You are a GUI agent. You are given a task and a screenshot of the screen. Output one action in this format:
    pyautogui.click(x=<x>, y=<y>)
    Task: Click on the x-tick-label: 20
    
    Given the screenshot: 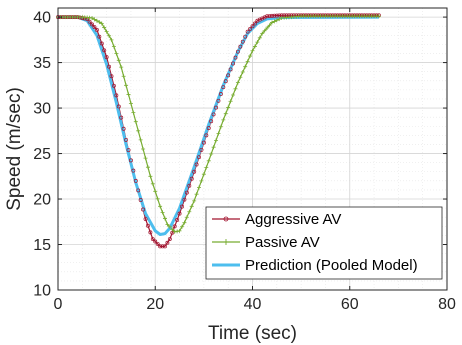 What is the action you would take?
    pyautogui.click(x=155, y=304)
    